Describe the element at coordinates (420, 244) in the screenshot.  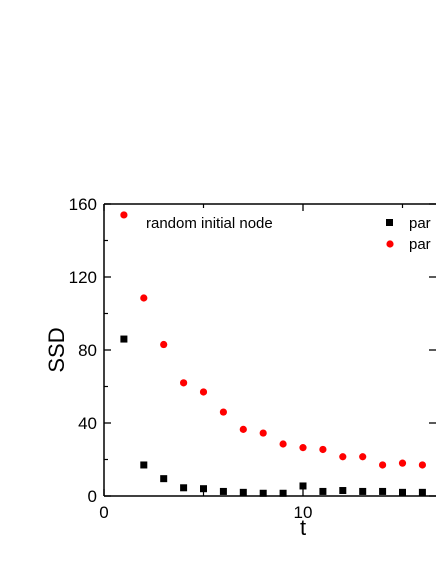
I see `legend-label-2: par` at that location.